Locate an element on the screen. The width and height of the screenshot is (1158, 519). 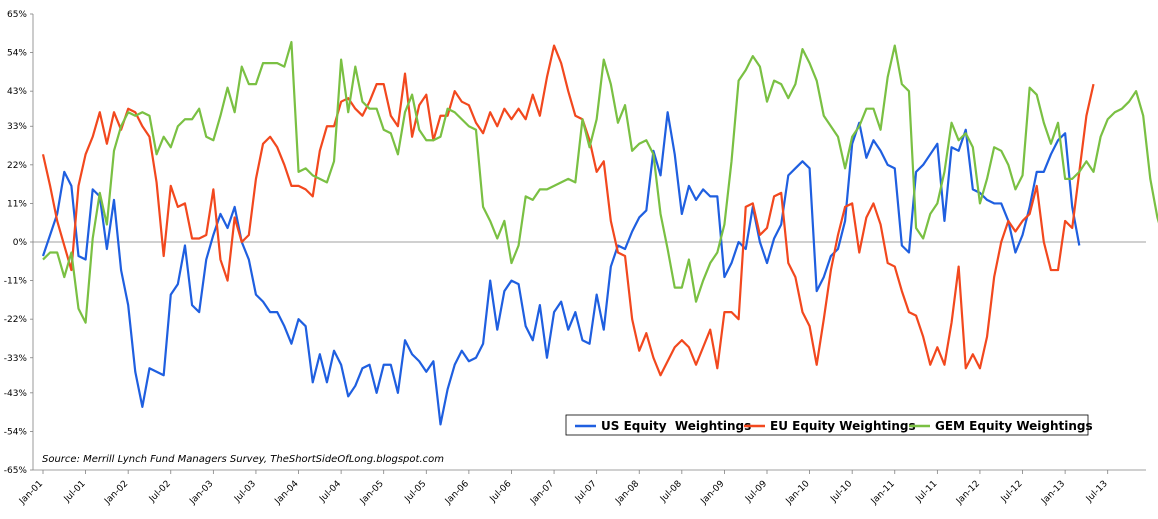
x-tick-label: Jan-08 is located at coordinates (627, 493).